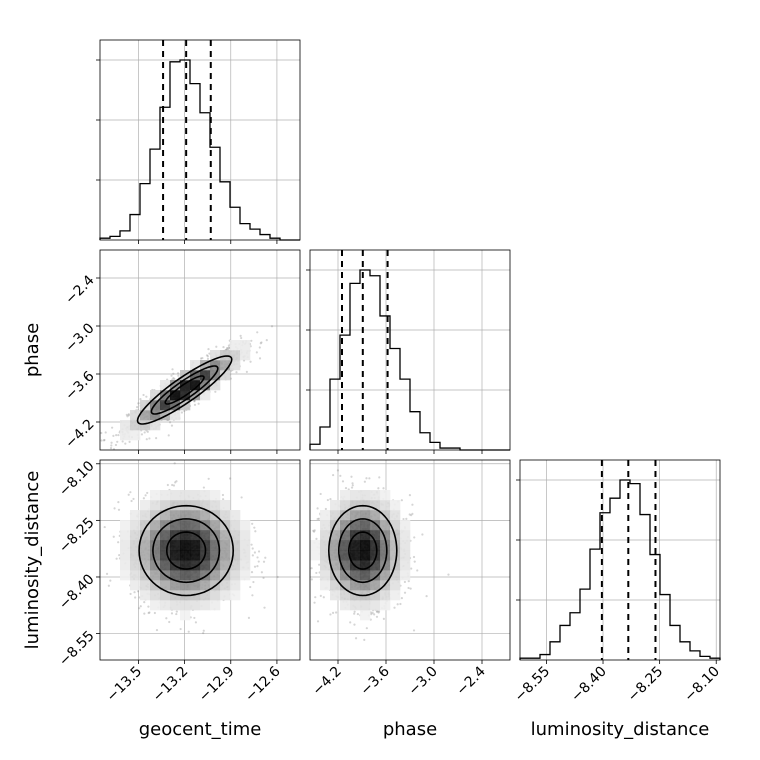 The image size is (760, 760). What do you see at coordinates (533, 685) in the screenshot?
I see `x-tick-label: −8.55` at bounding box center [533, 685].